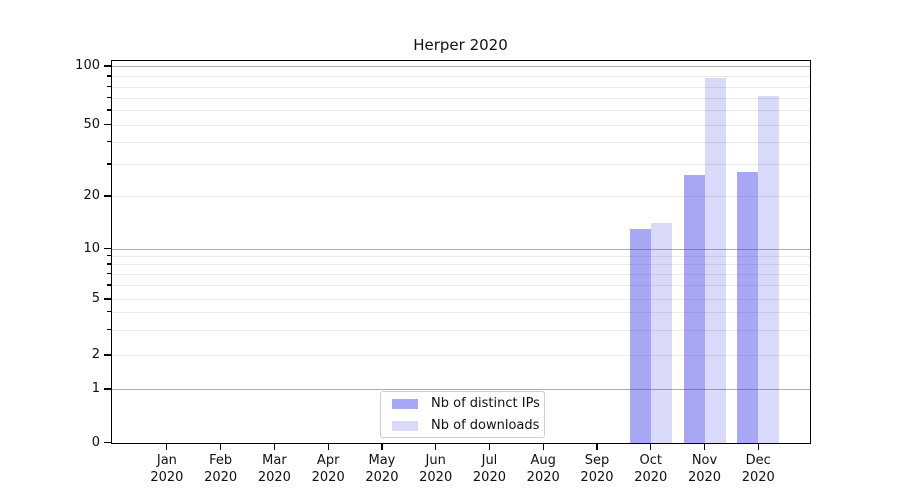 The height and width of the screenshot is (500, 900). What do you see at coordinates (405, 403) in the screenshot?
I see `legend-swatch-distinct-ips` at bounding box center [405, 403].